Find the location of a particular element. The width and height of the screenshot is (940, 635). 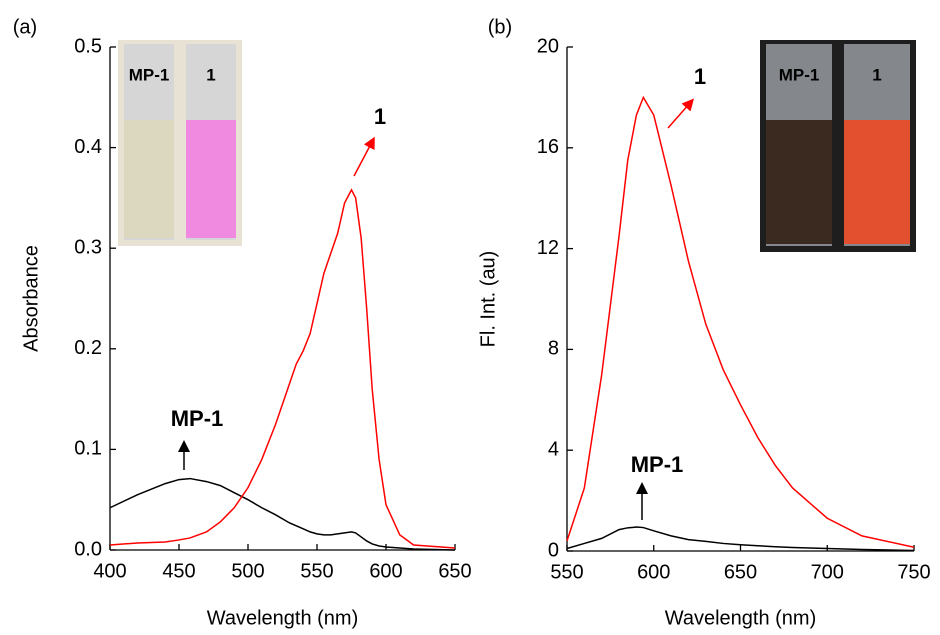

y-tick-label: 0.5 is located at coordinates (88, 46).